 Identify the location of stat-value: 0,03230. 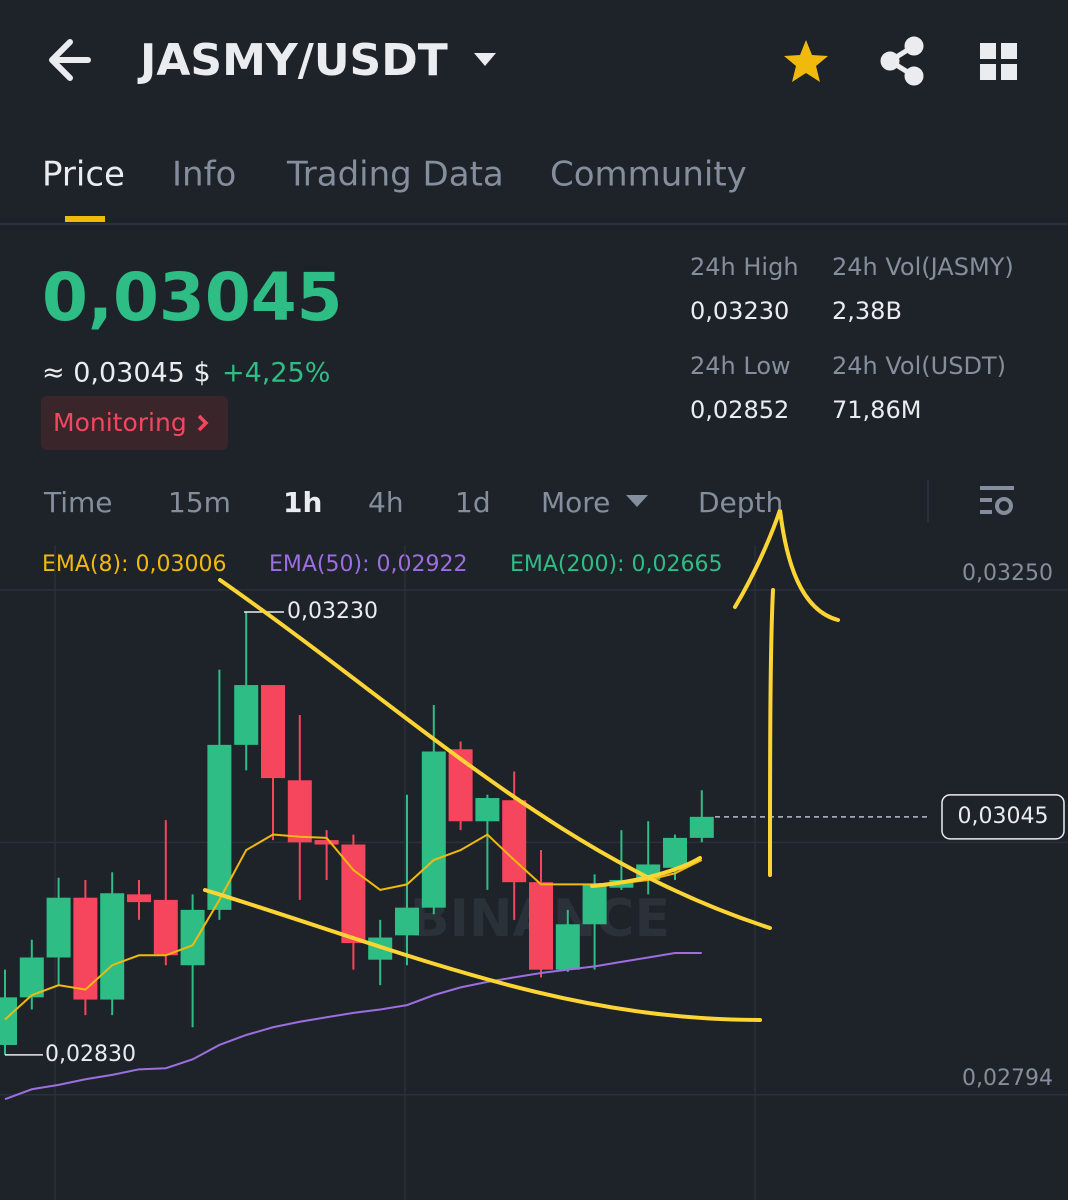
(739, 311).